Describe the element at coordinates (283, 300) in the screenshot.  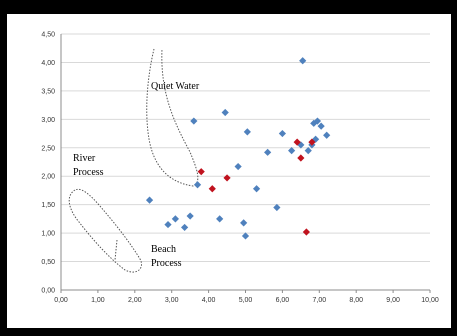
I see `x-tick-label: 6,00` at that location.